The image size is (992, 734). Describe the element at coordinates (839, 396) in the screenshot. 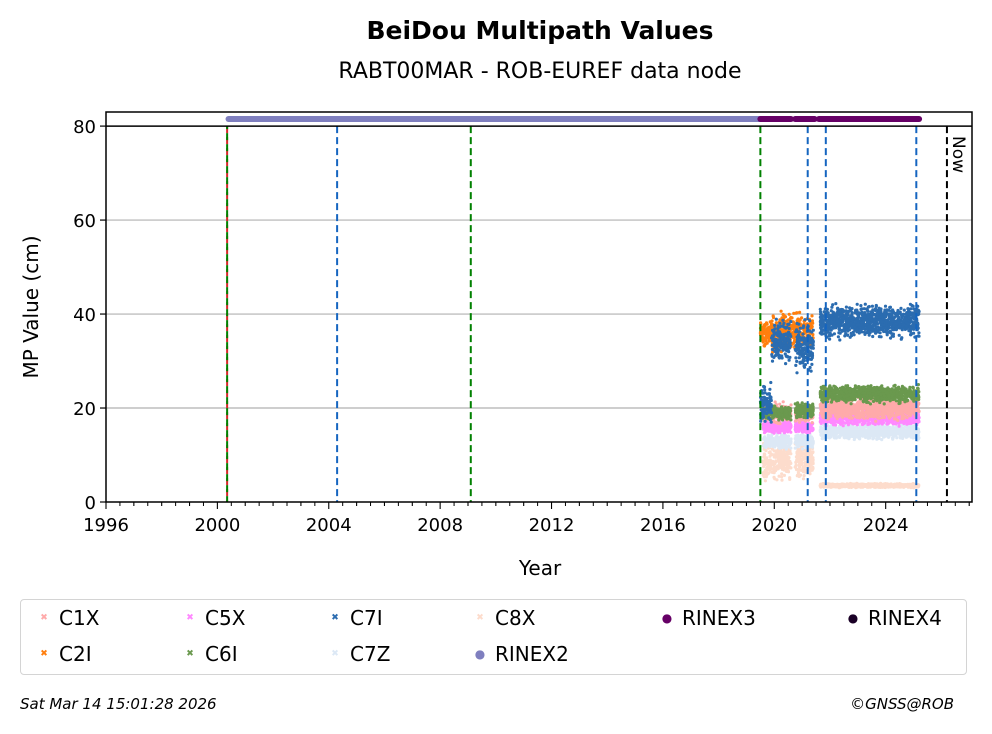

I see `scatter-points` at that location.